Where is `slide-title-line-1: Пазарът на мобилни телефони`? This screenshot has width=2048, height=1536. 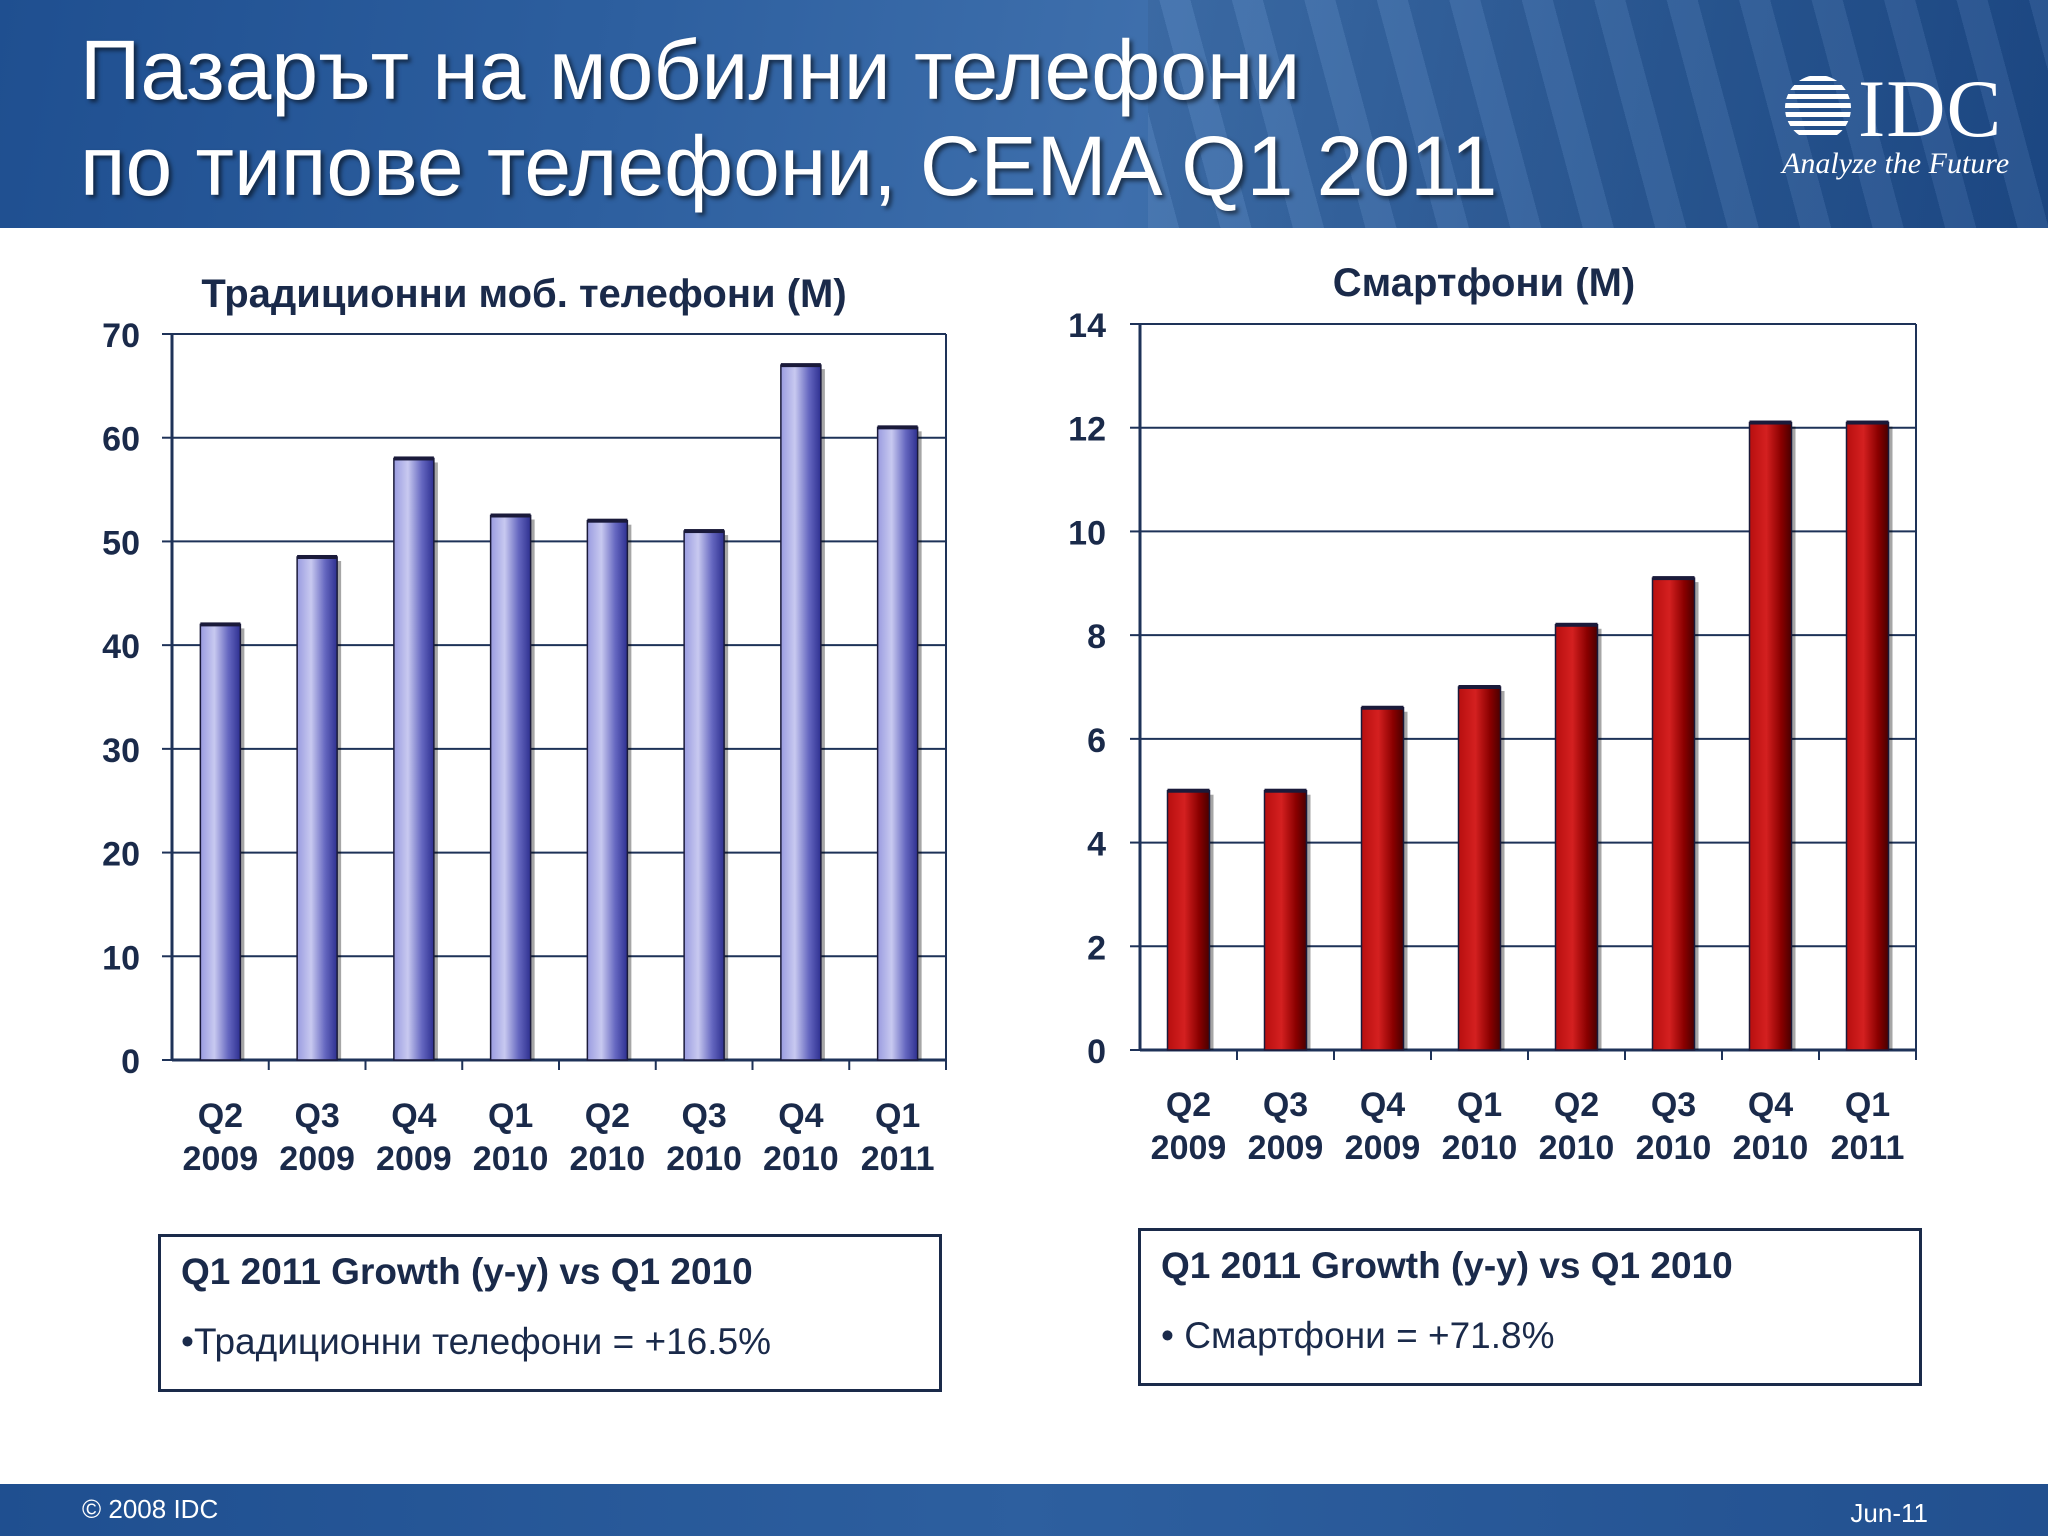 slide-title-line-1: Пазарът на мобилни телефони is located at coordinates (690, 70).